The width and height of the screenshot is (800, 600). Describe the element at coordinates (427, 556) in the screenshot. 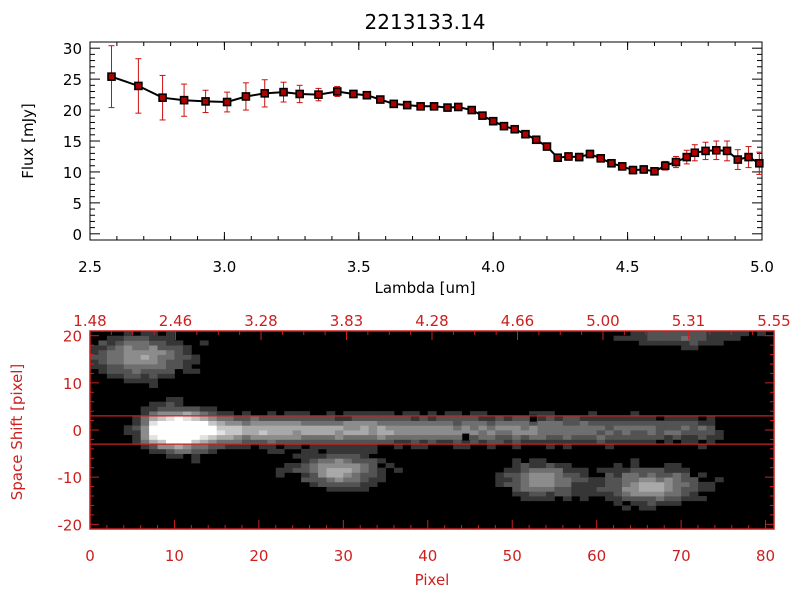

I see `pixel-tick-label: 40` at that location.